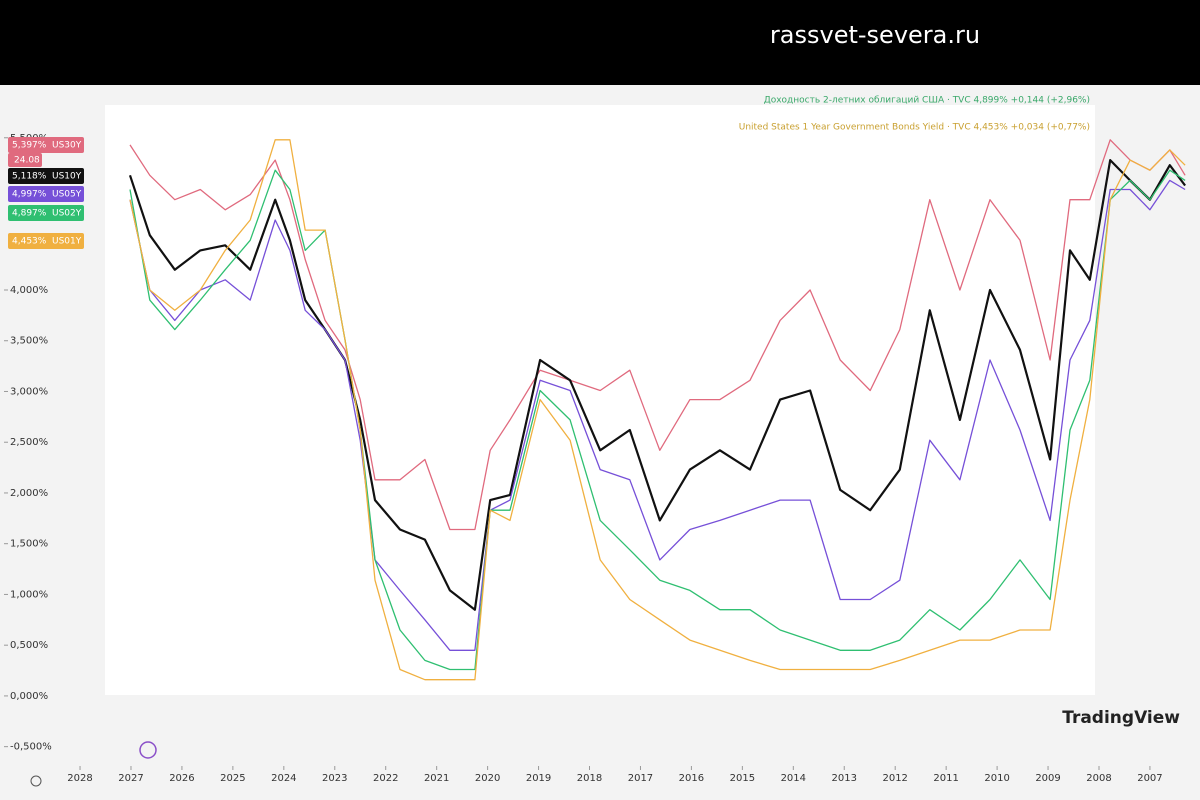  I want to click on watermark: rassvet-severa.ru, so click(875, 35).